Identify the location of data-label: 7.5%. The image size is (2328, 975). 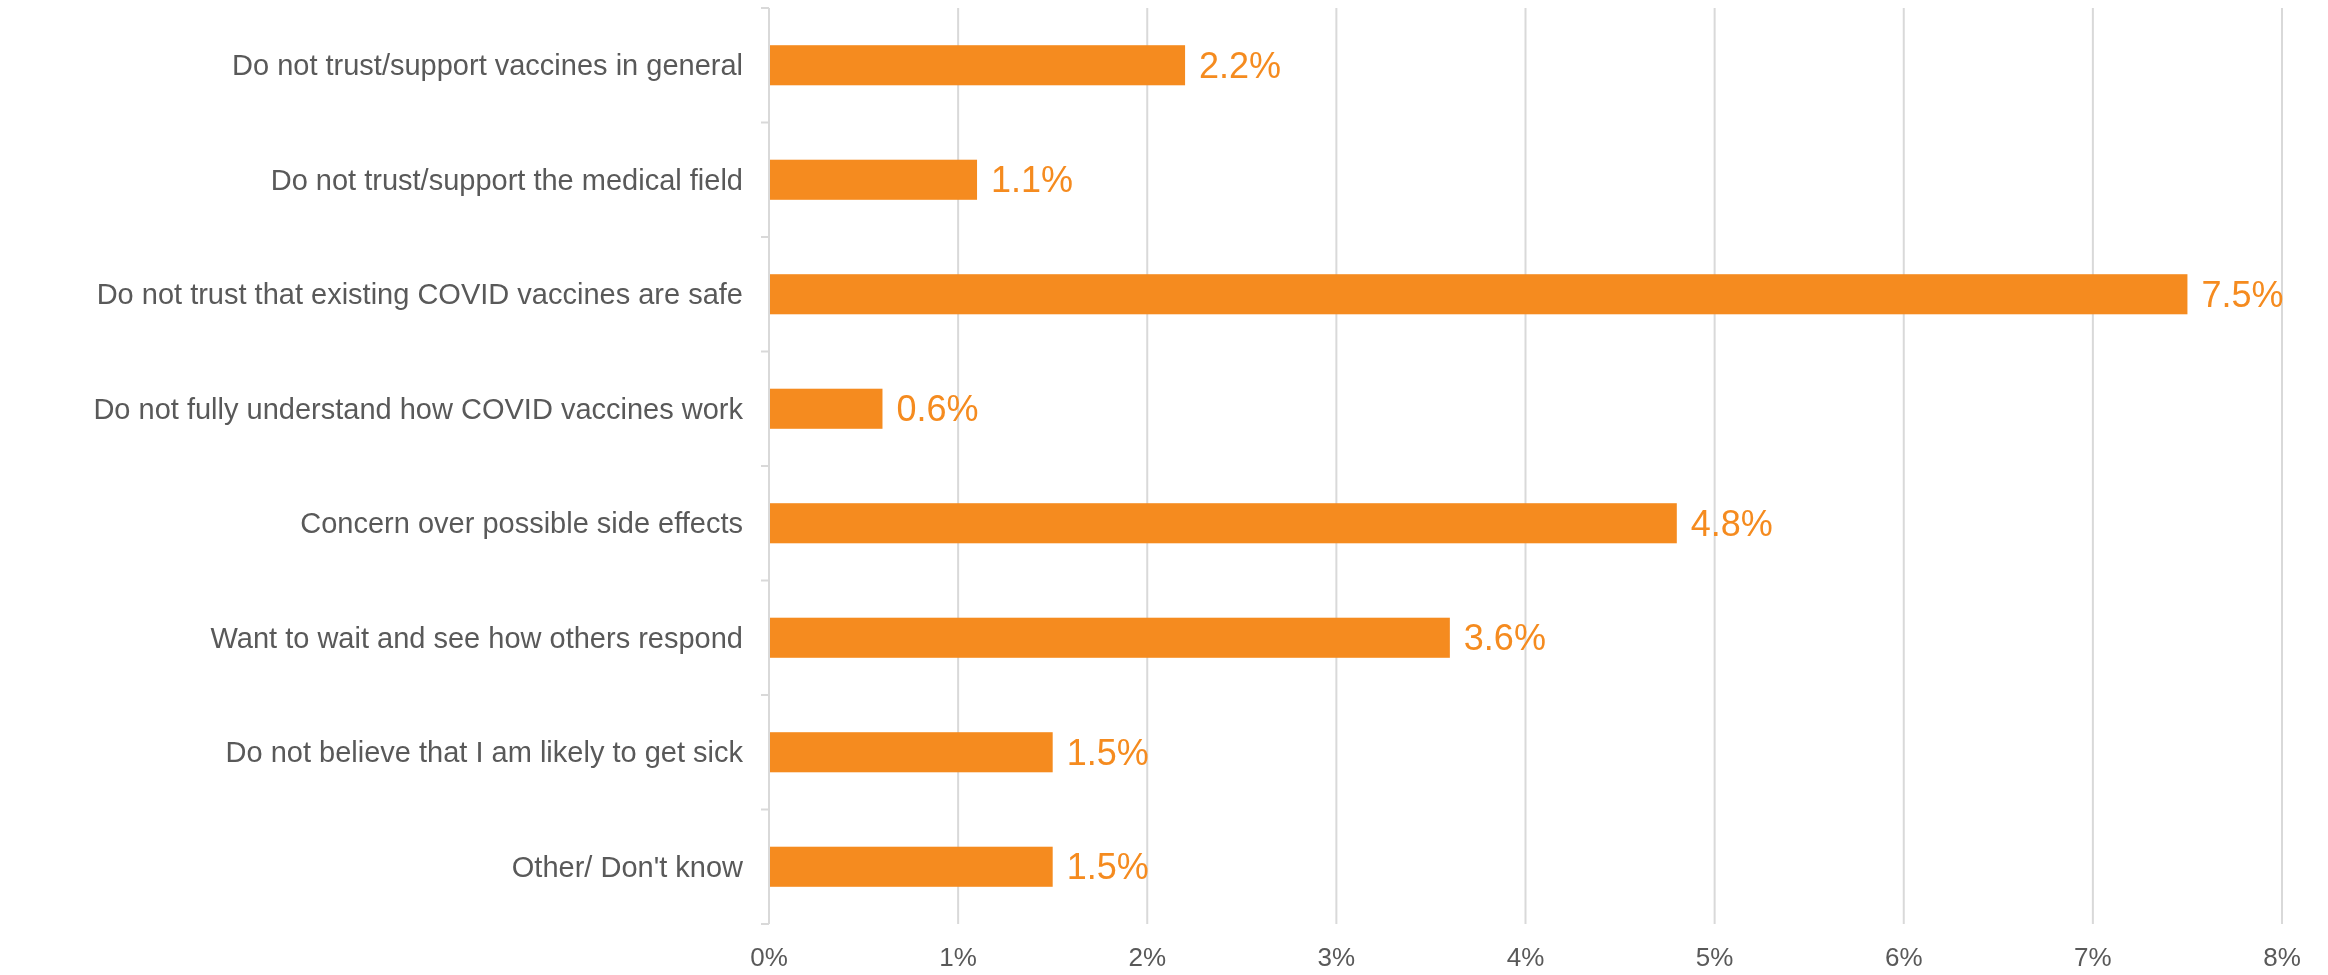
(2242, 294).